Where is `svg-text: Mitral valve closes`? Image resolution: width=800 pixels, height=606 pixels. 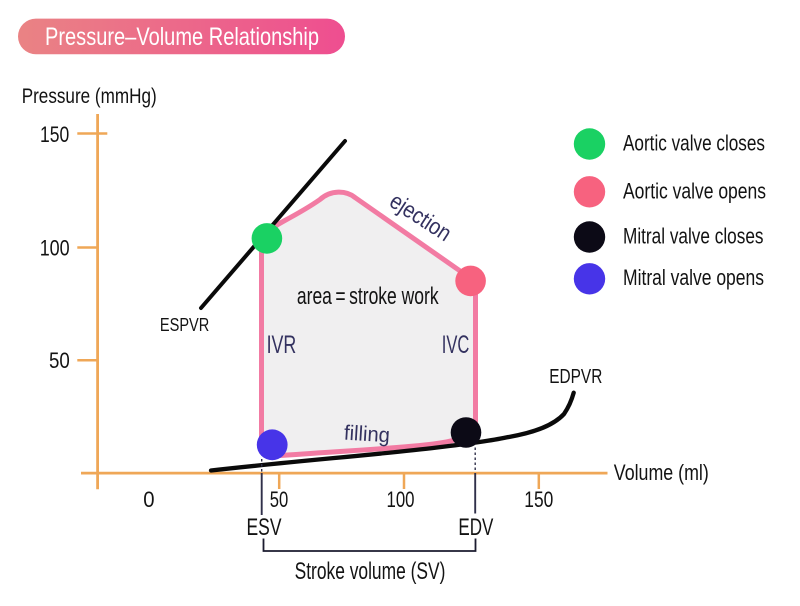 svg-text: Mitral valve closes is located at coordinates (693, 235).